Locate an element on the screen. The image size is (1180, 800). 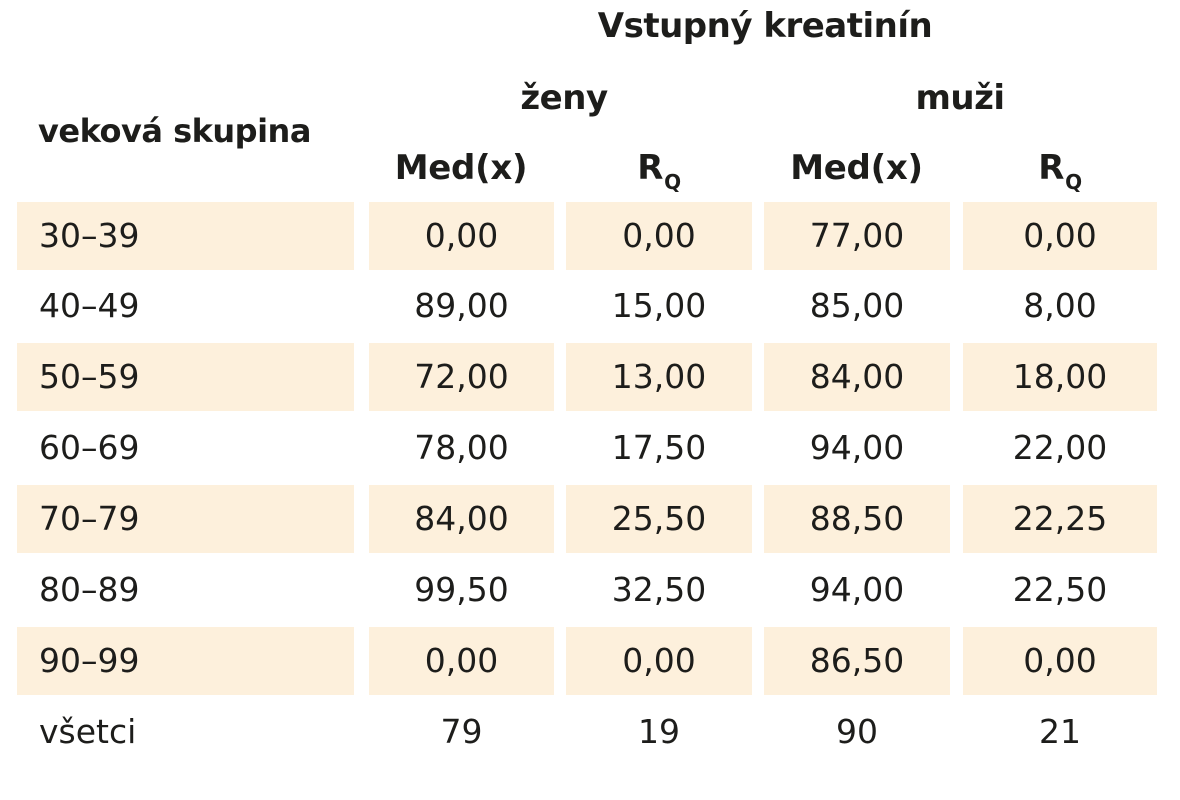
table-row: 80–89 99,50 32,50 94,00 22,50 is located at coordinates (590, 590).